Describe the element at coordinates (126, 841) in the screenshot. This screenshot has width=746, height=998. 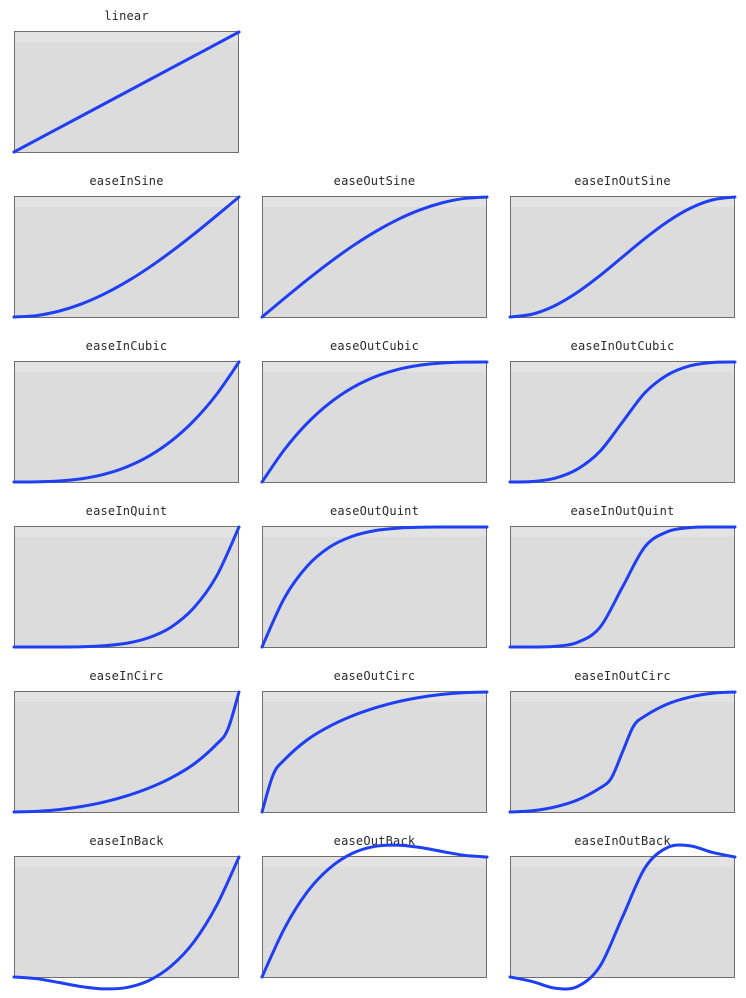
I see `chart-title: easeInBack` at that location.